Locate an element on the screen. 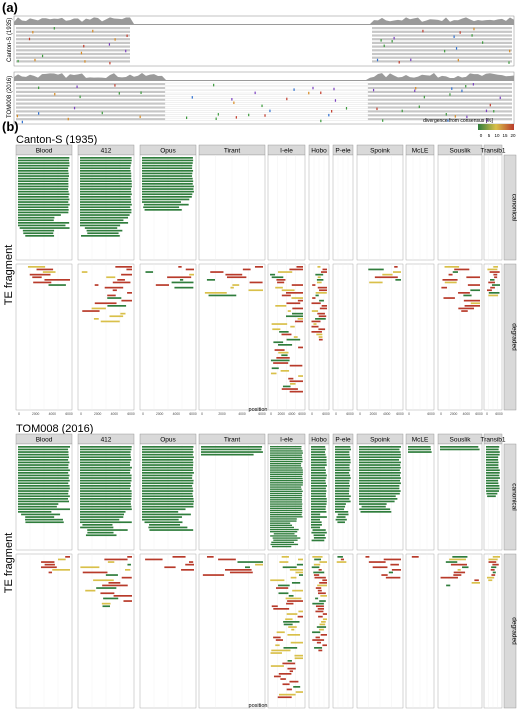 Image resolution: width=520 pixels, height=710 pixels. x-tick-label: 2000 is located at coordinates (454, 414).